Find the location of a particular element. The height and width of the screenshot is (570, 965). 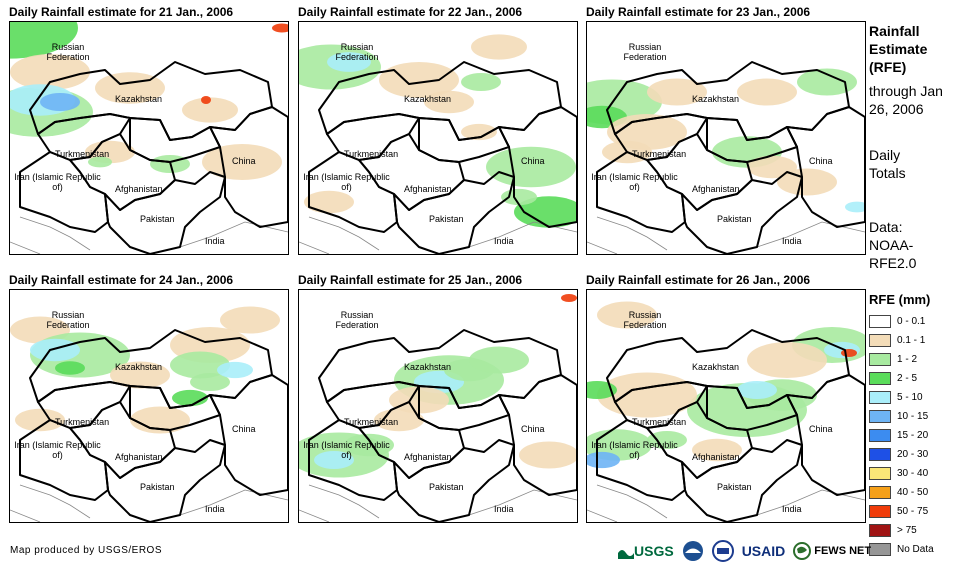

legend-label: 15 - 20 is located at coordinates (913, 435).